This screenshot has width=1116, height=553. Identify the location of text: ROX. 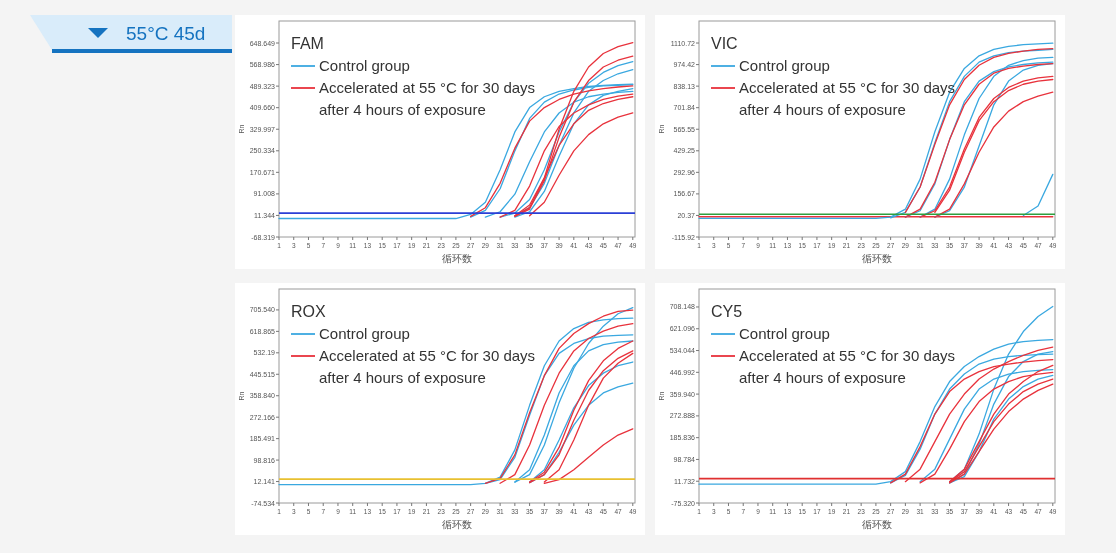
(308, 311).